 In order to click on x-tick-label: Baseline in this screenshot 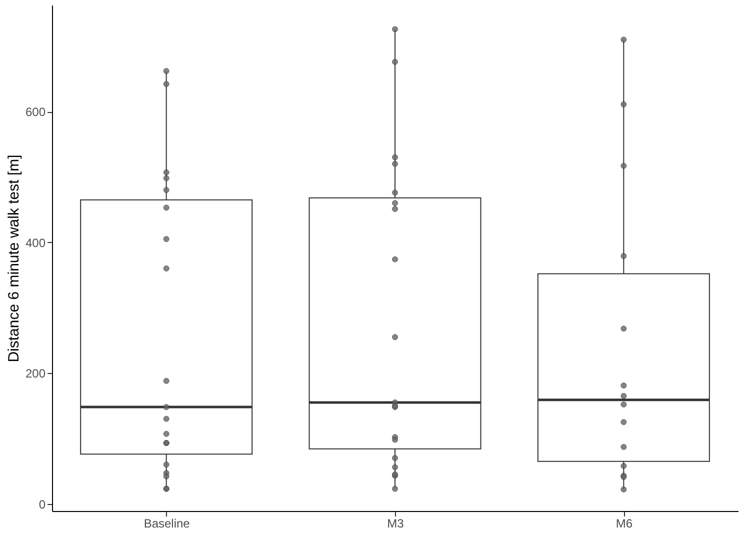, I will do `click(167, 523)`.